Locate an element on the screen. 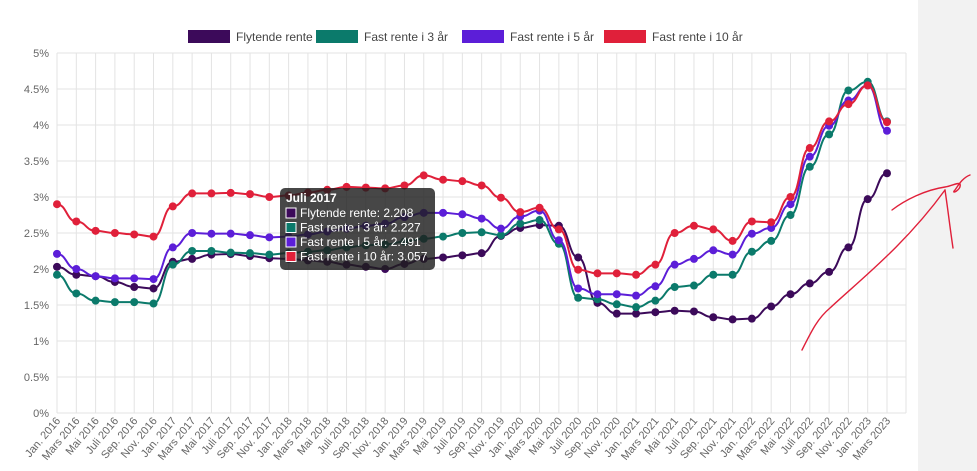 The width and height of the screenshot is (977, 471). y-tick-label: 3% is located at coordinates (41, 198).